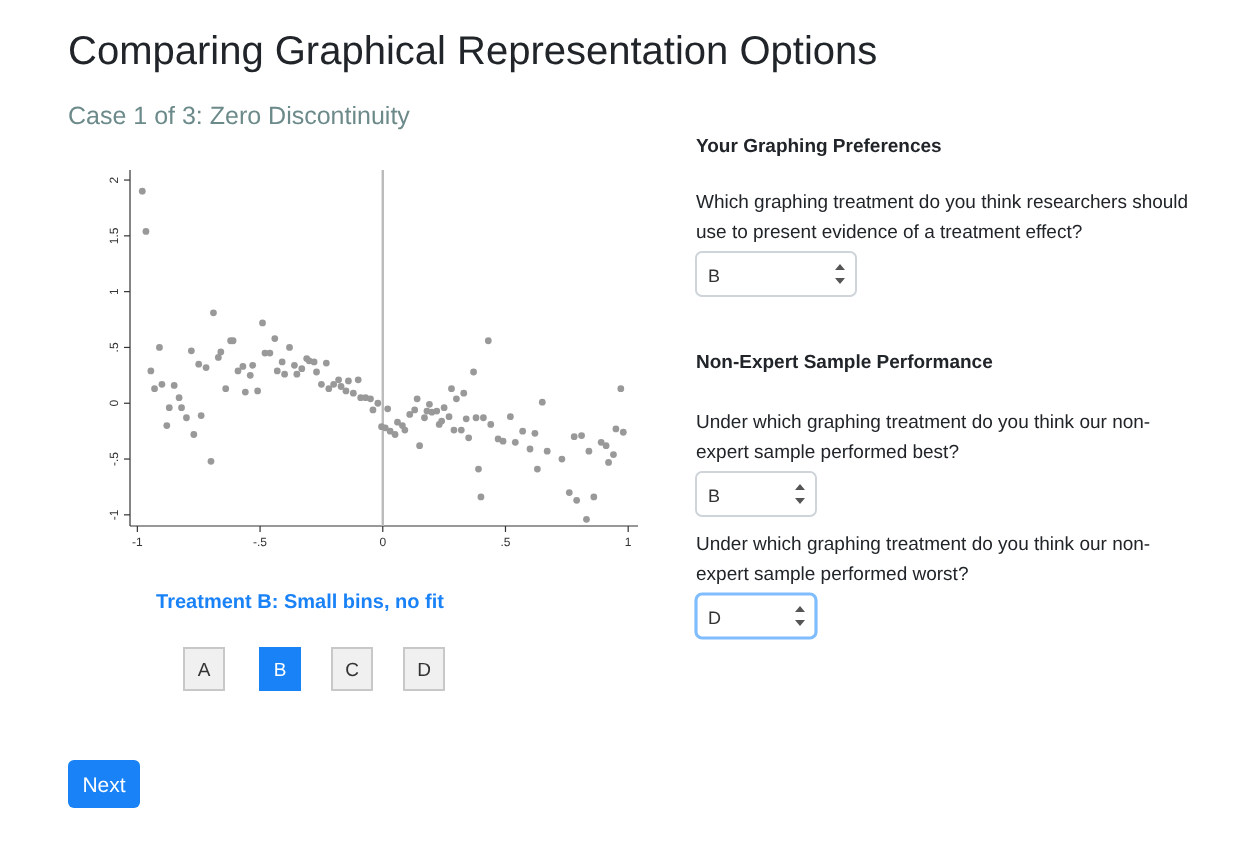  What do you see at coordinates (942, 218) in the screenshot?
I see `text: Which graphing treatment do you think researchers should use to present evidence of a treatment effect?` at bounding box center [942, 218].